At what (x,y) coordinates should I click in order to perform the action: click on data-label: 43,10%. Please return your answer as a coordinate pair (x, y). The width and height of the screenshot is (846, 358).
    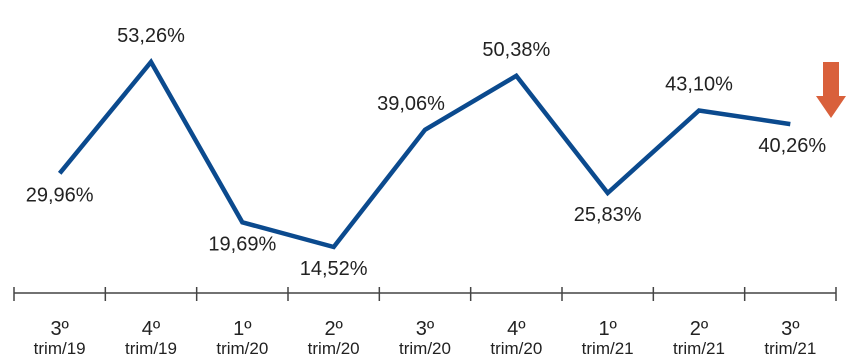
    Looking at the image, I should click on (699, 85).